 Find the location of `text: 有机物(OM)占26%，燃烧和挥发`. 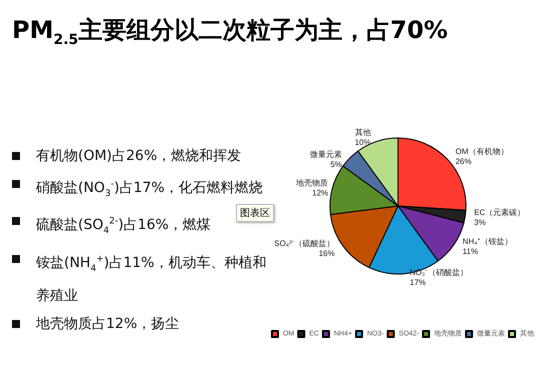

text: 有机物(OM)占26%，燃烧和挥发 is located at coordinates (139, 156).